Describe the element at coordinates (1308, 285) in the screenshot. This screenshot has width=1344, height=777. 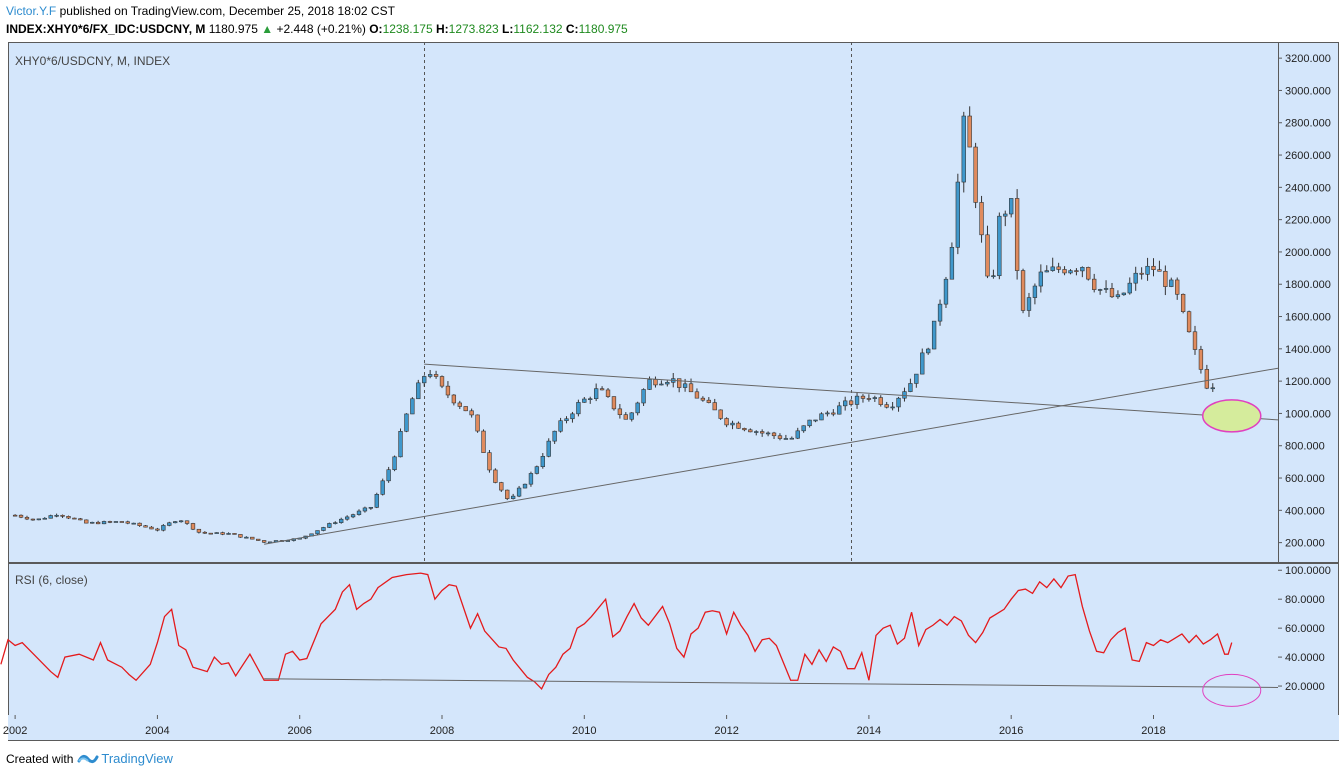
I see `price-tick-label: 1800.000` at that location.